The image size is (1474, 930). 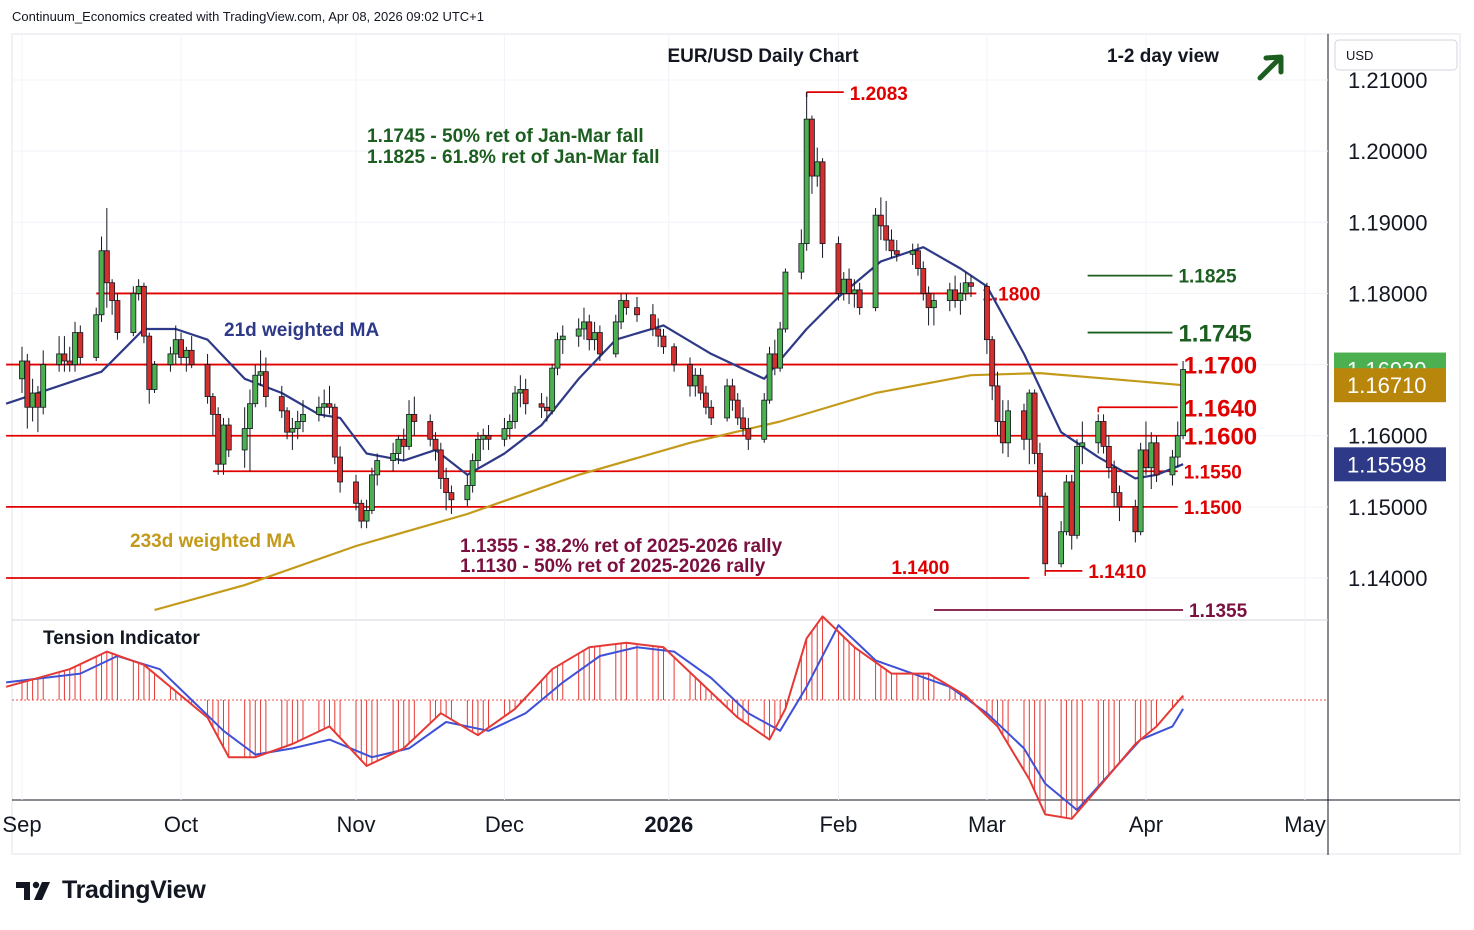 I want to click on currency-label: USD, so click(x=1359, y=55).